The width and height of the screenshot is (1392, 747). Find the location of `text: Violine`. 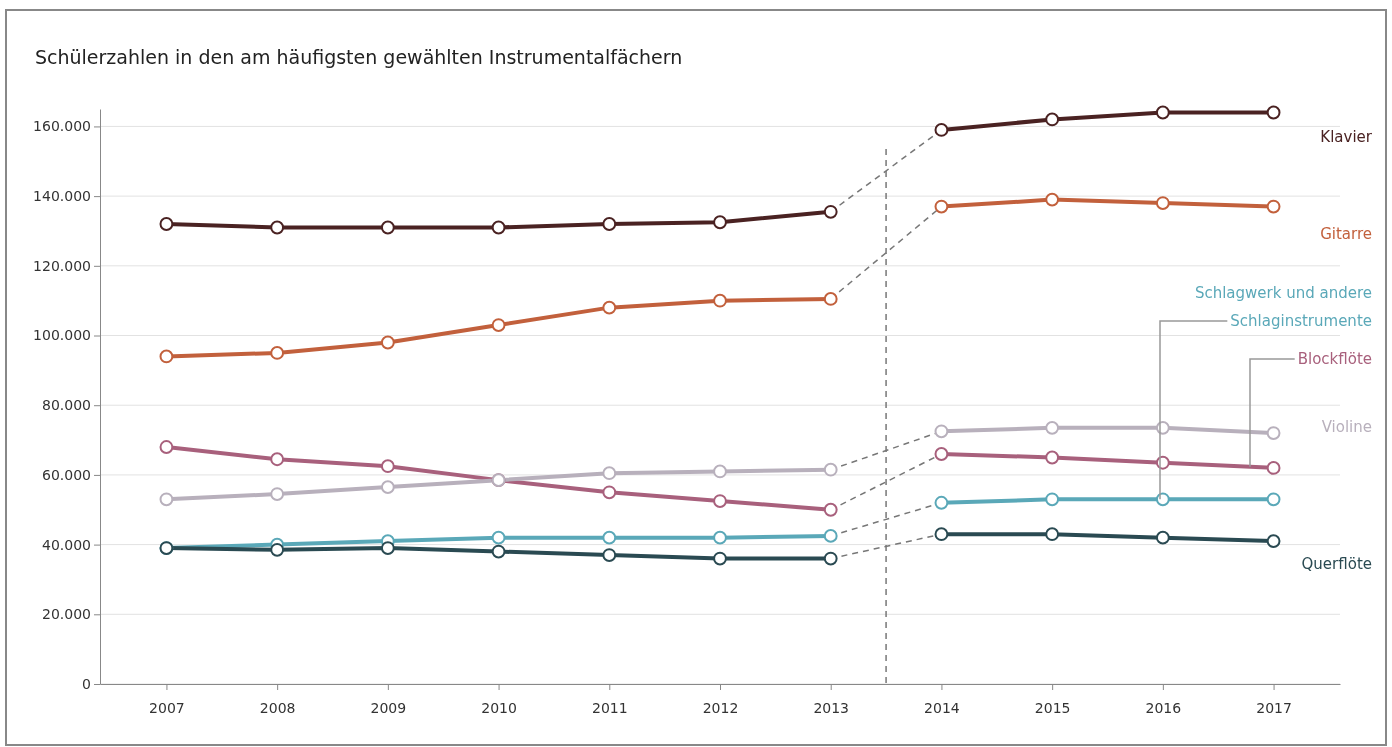

text: Violine is located at coordinates (1346, 427).